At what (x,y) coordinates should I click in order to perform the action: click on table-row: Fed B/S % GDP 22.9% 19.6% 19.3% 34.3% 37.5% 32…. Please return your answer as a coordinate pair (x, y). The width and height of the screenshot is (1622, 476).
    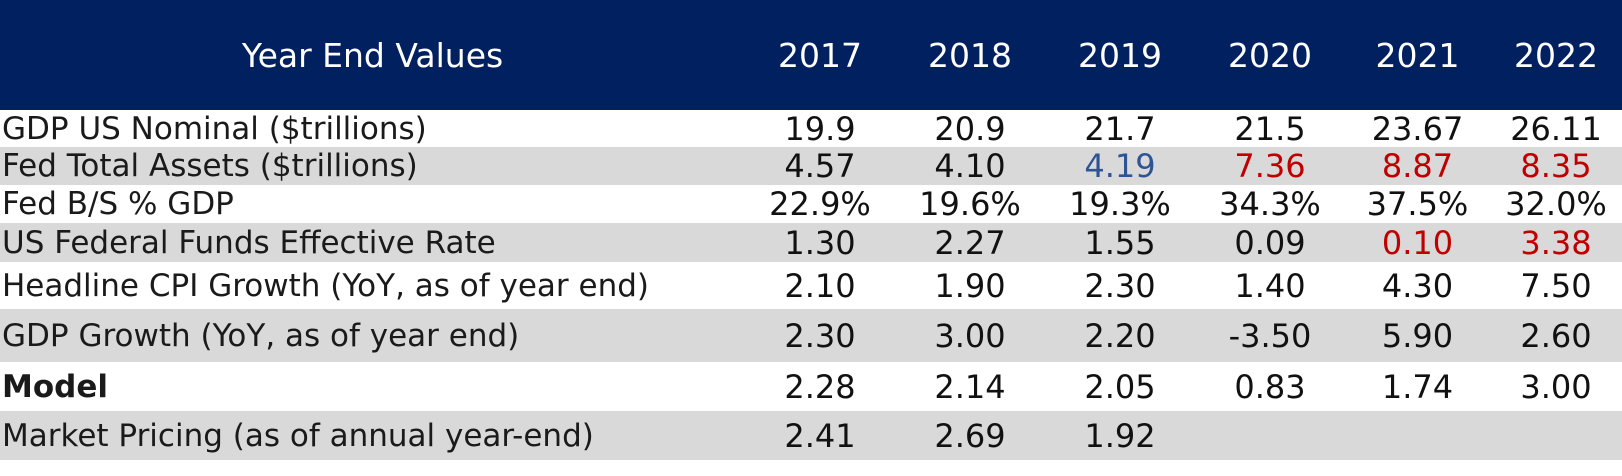
    Looking at the image, I should click on (811, 204).